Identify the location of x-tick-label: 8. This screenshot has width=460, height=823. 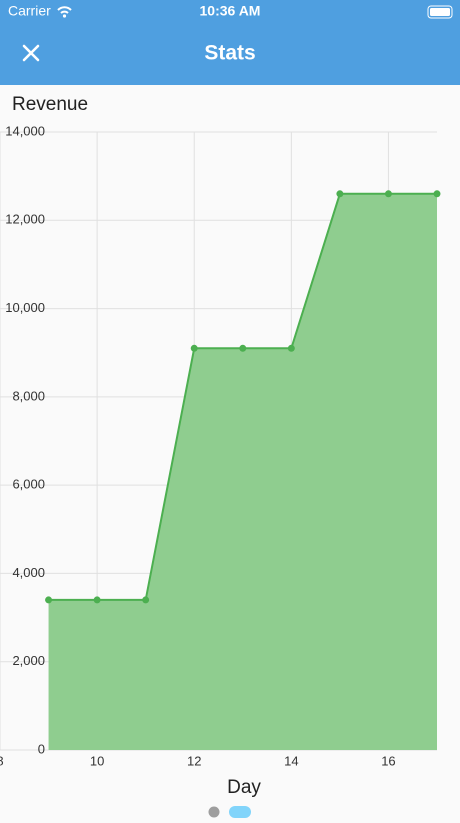
(2, 760).